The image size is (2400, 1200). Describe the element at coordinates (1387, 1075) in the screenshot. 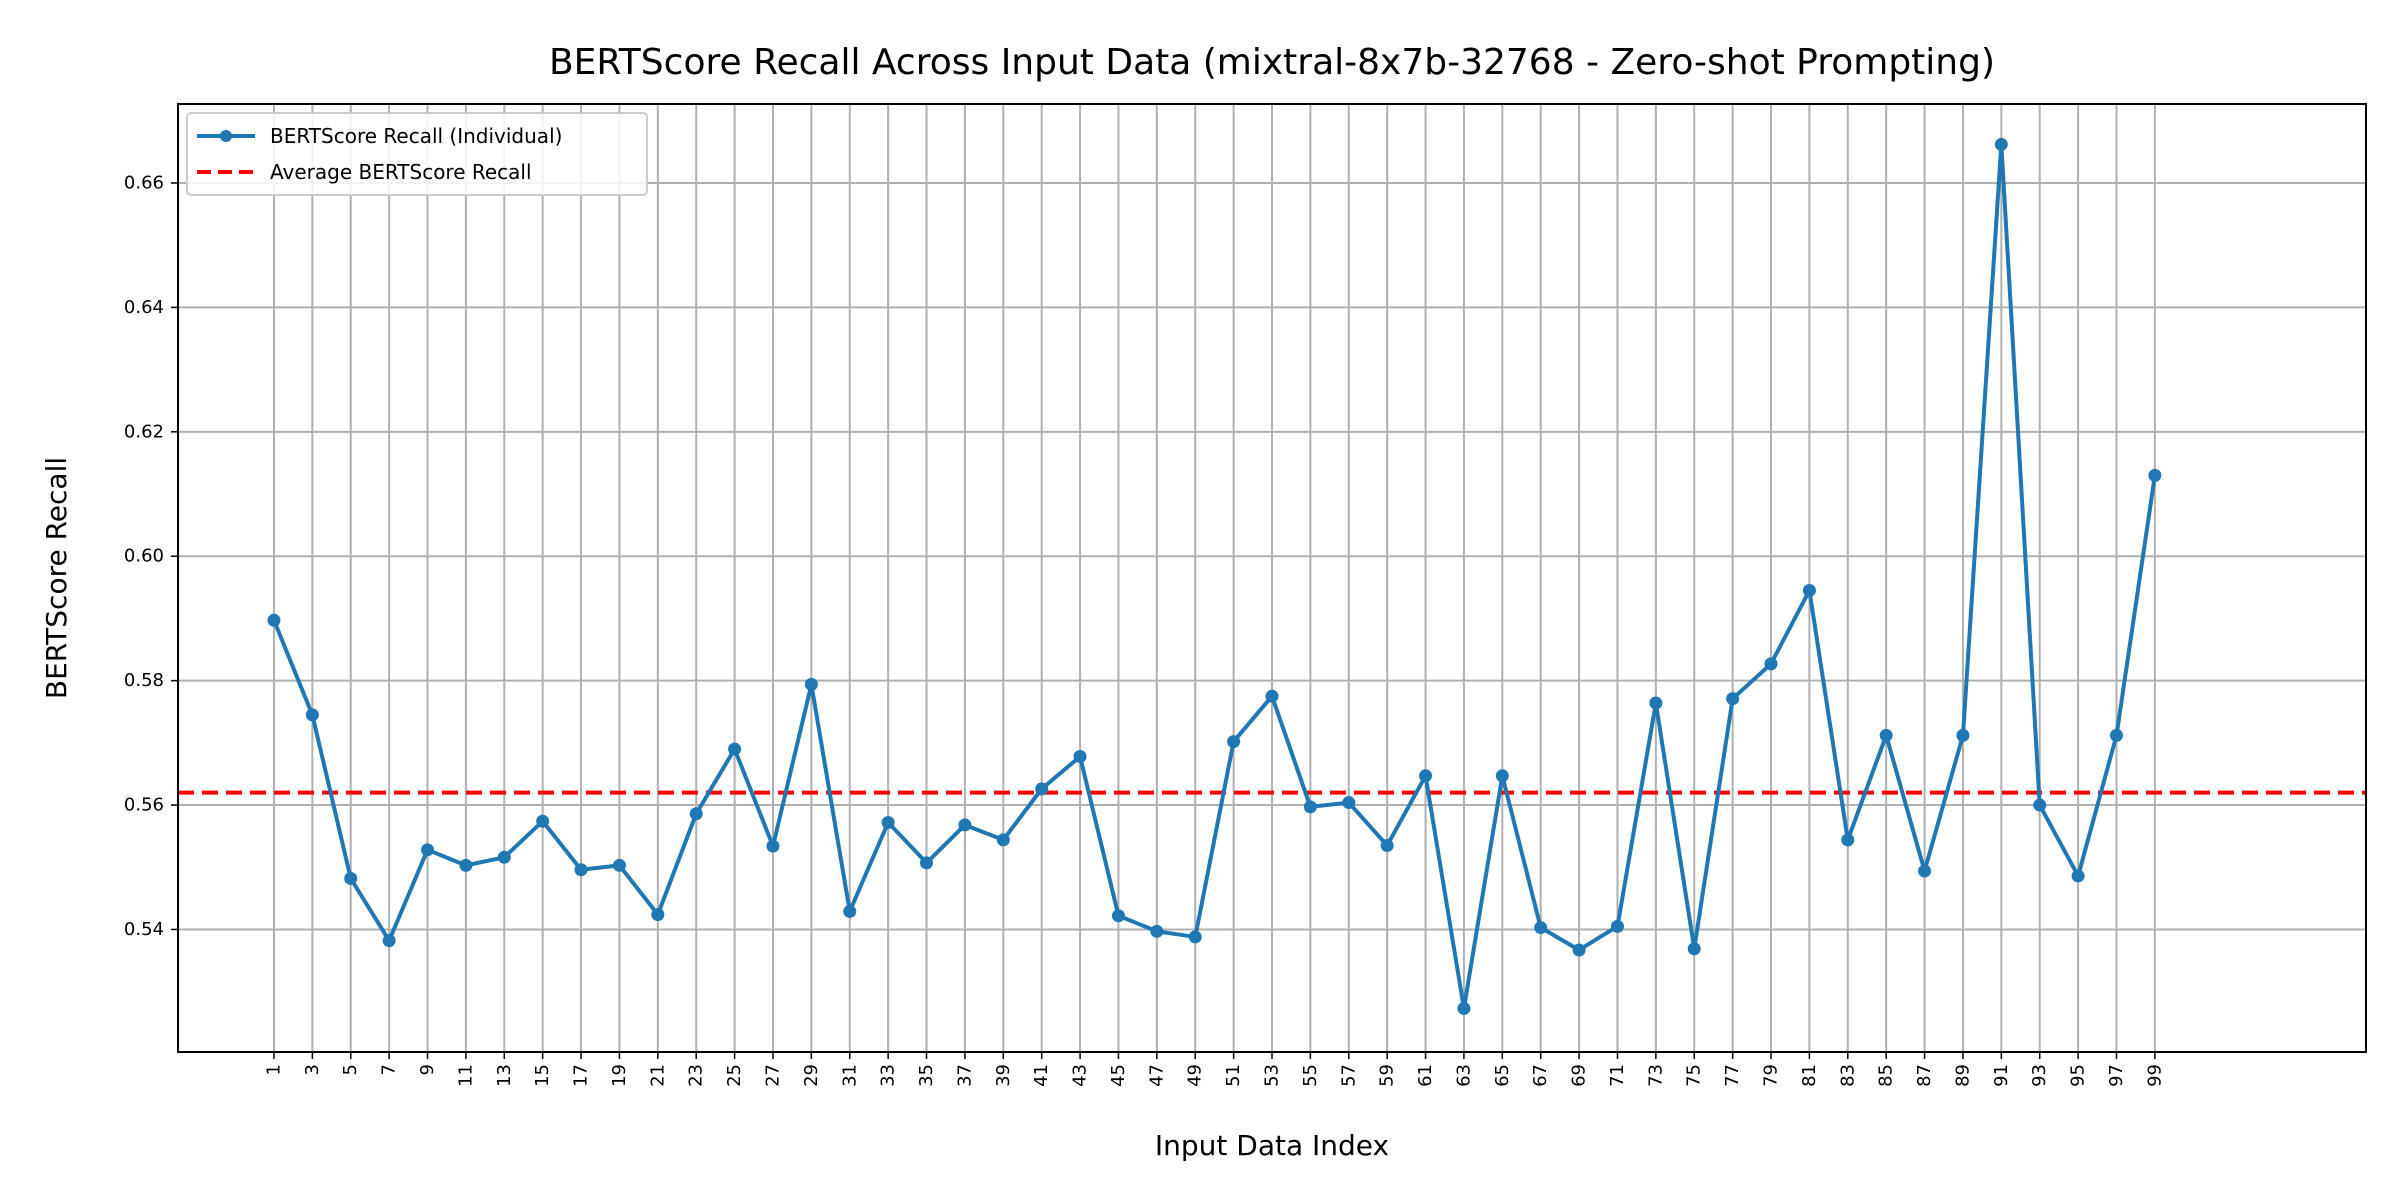

I see `x-tick-label: 59` at that location.